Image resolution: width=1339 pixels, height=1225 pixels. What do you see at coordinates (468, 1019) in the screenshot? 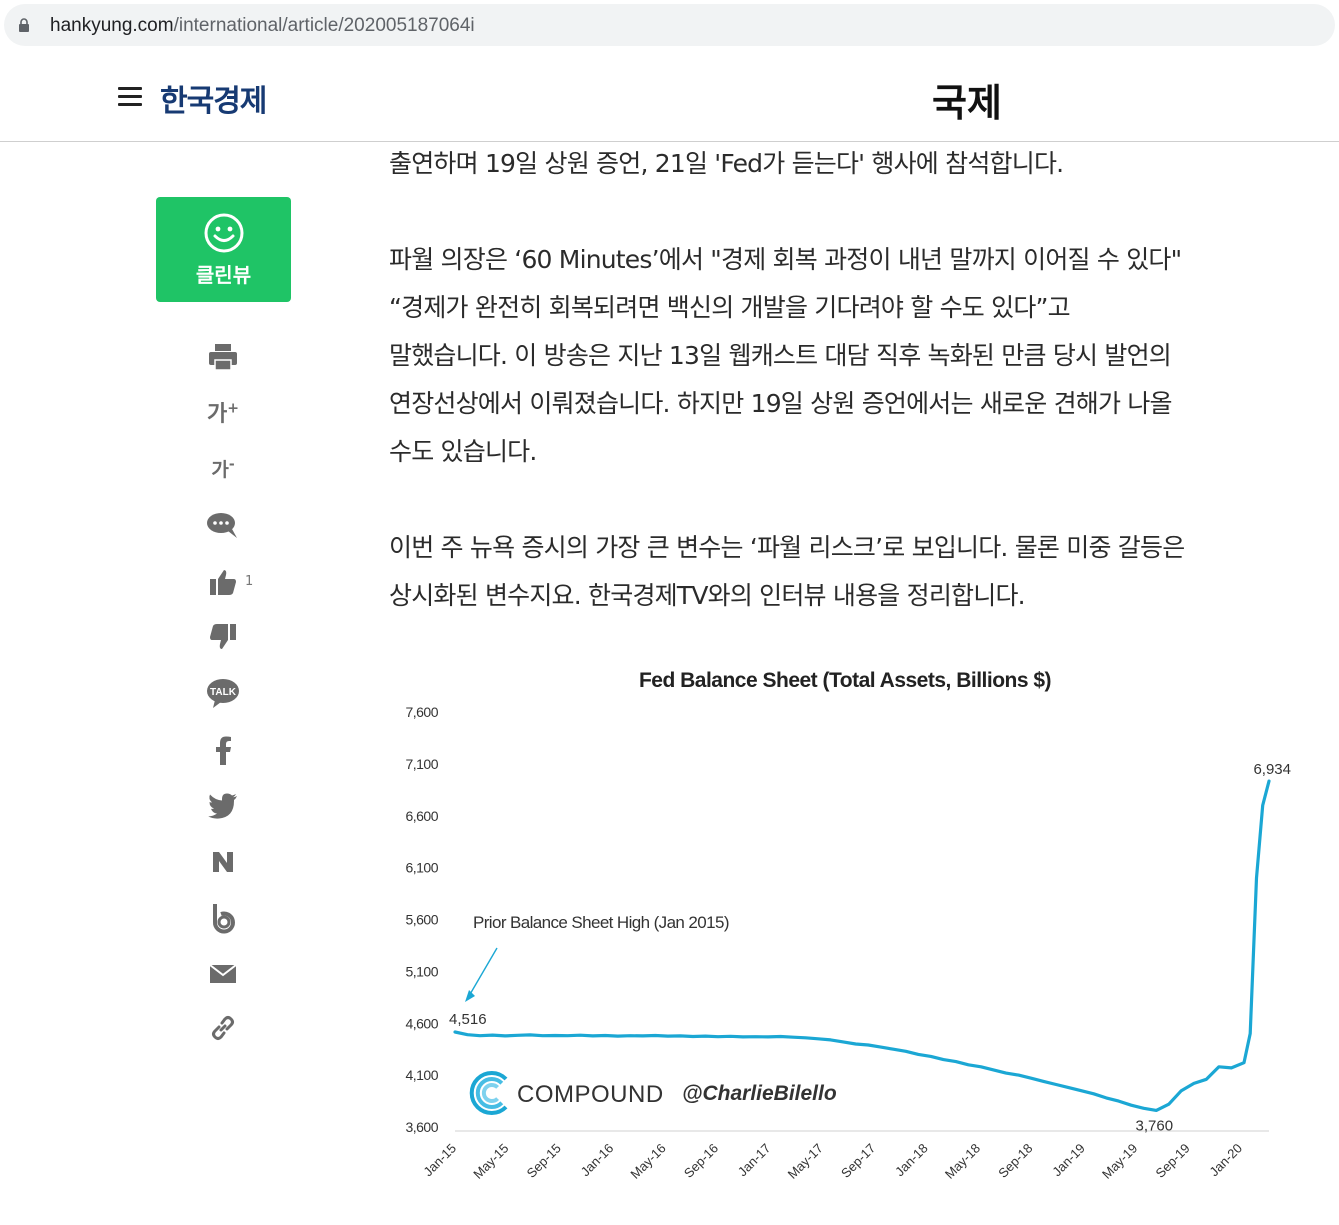
I see `data-label-start: 4,516` at bounding box center [468, 1019].